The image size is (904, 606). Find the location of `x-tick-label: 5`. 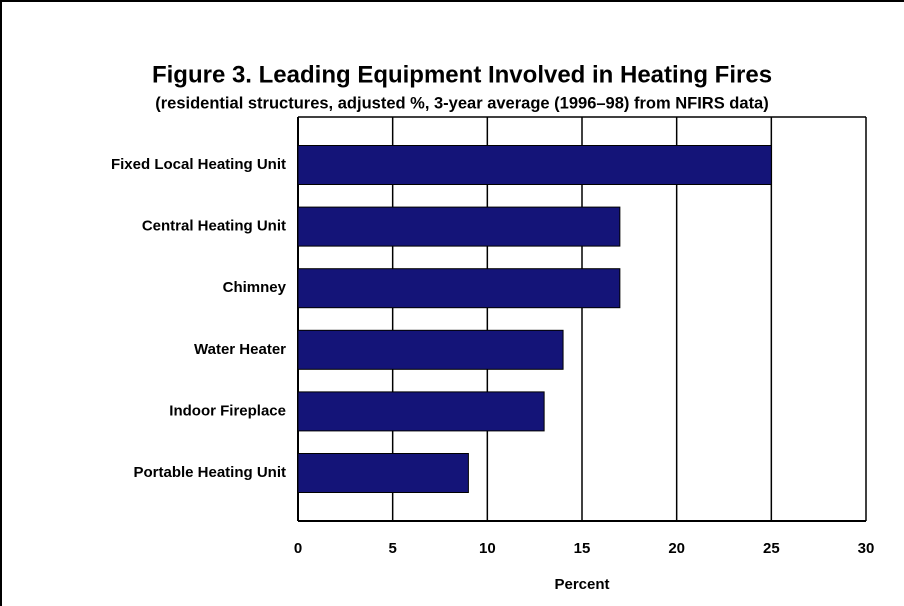

x-tick-label: 5 is located at coordinates (392, 548).